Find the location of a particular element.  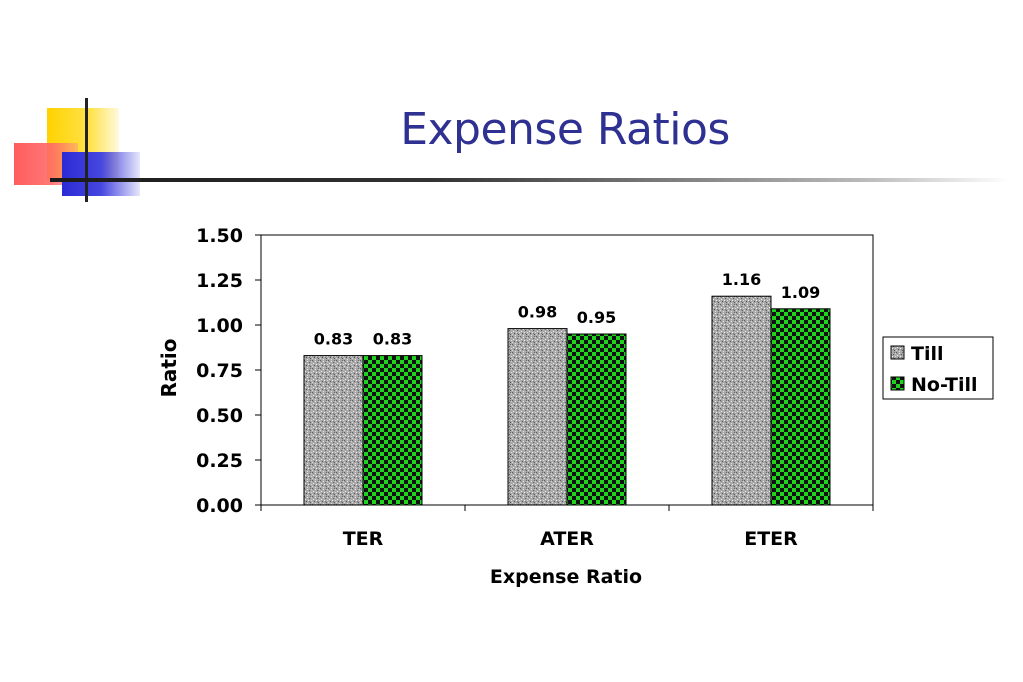

bar-no-till-eter is located at coordinates (800, 407).